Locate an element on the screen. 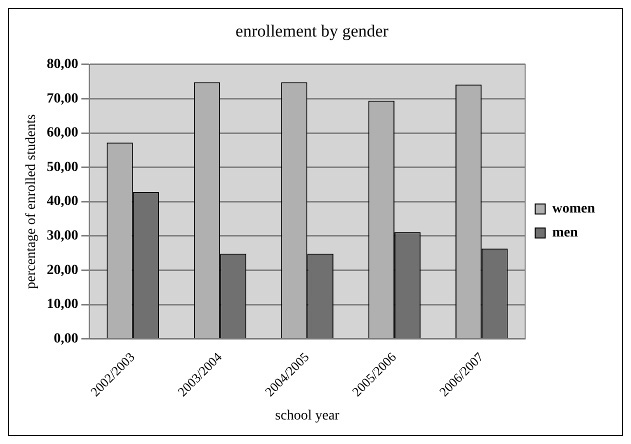  y-tick-label: 70,00 is located at coordinates (62, 98).